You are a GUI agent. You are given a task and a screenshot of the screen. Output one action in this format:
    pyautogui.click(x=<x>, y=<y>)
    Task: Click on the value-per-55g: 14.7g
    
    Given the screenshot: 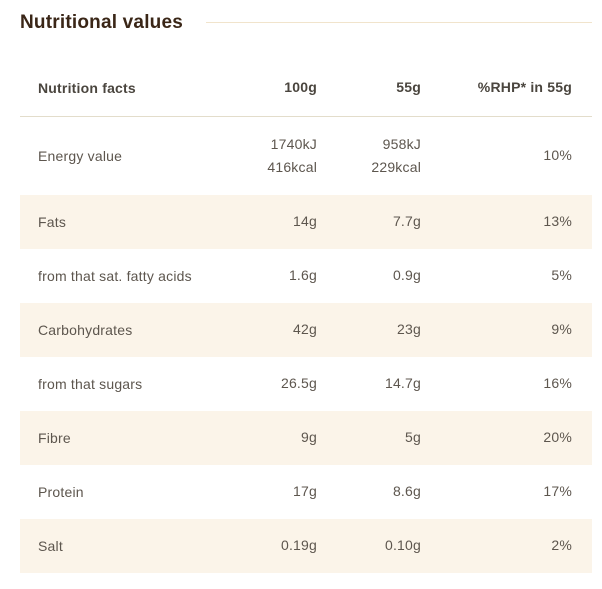 What is the action you would take?
    pyautogui.click(x=402, y=383)
    